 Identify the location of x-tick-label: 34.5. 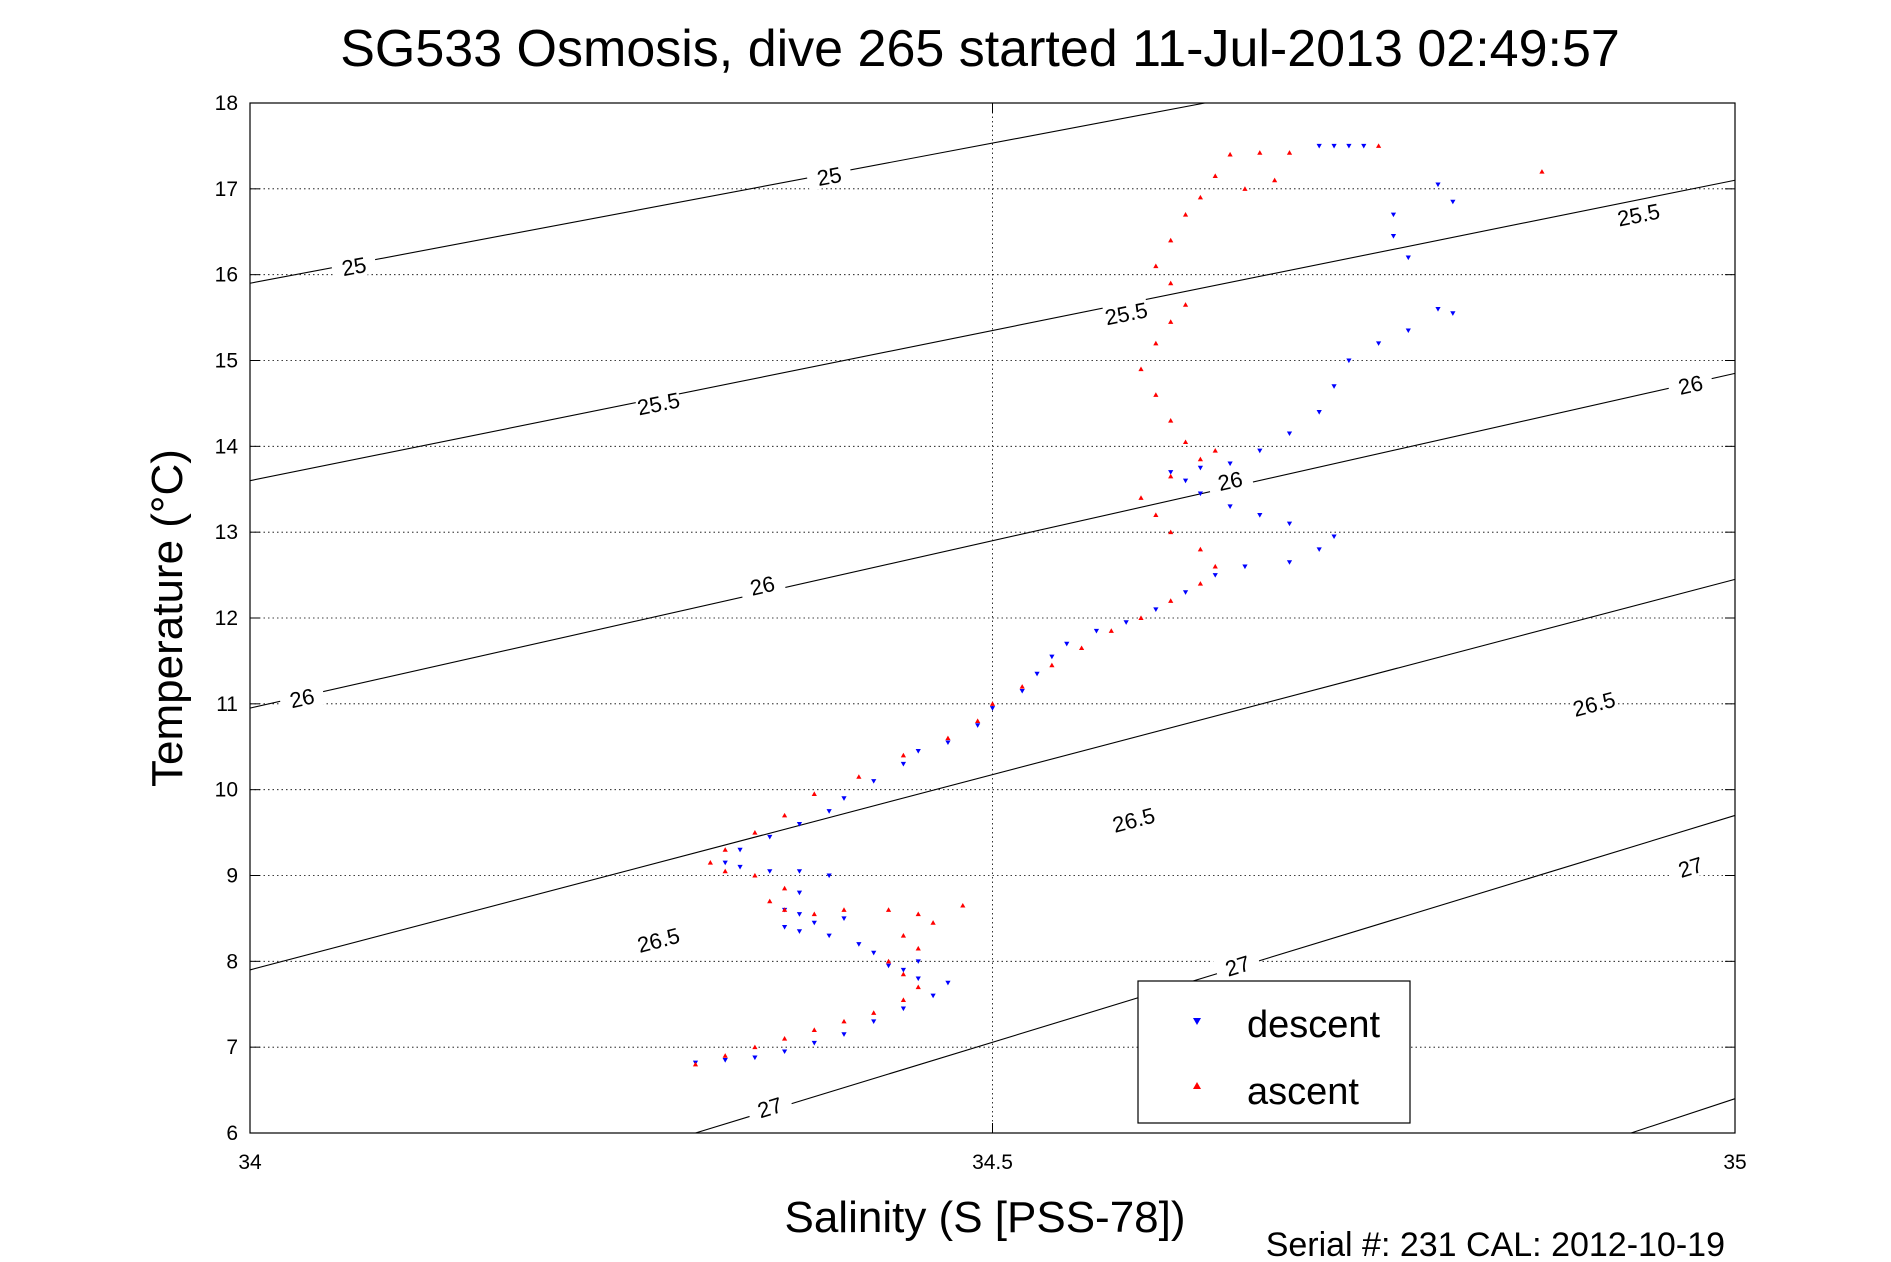
(992, 1162).